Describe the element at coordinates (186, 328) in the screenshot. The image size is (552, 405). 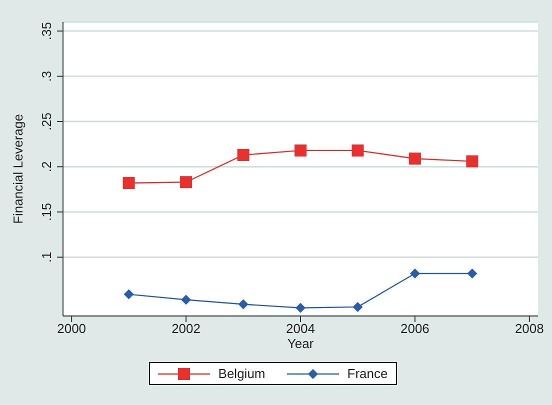
I see `x-tick-label: 2002` at that location.